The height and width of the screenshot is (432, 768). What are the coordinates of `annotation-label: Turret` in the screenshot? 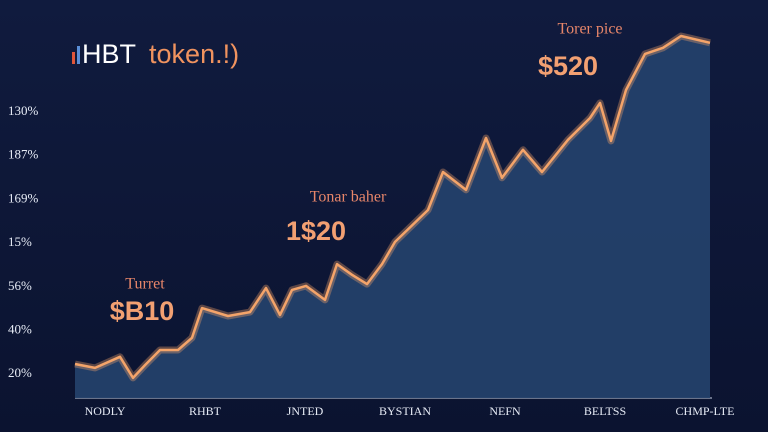 It's located at (145, 284).